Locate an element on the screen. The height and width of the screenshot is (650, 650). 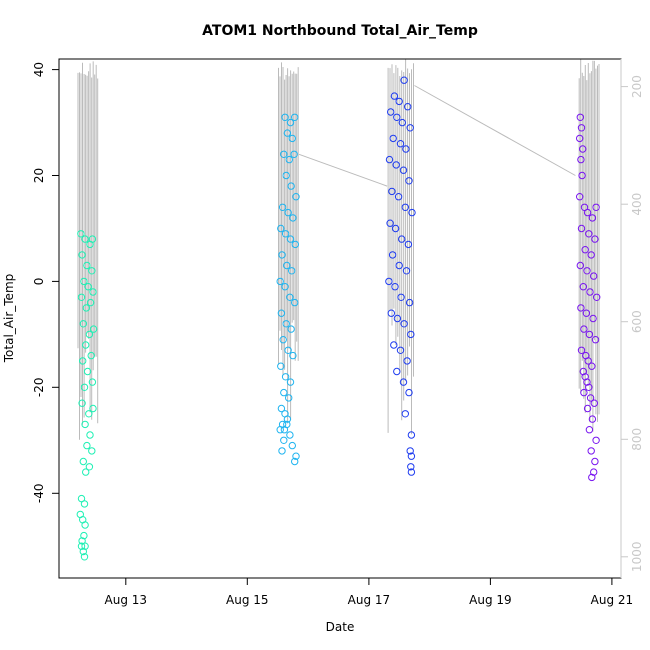
y2-tick-label: 200 is located at coordinates (637, 86).